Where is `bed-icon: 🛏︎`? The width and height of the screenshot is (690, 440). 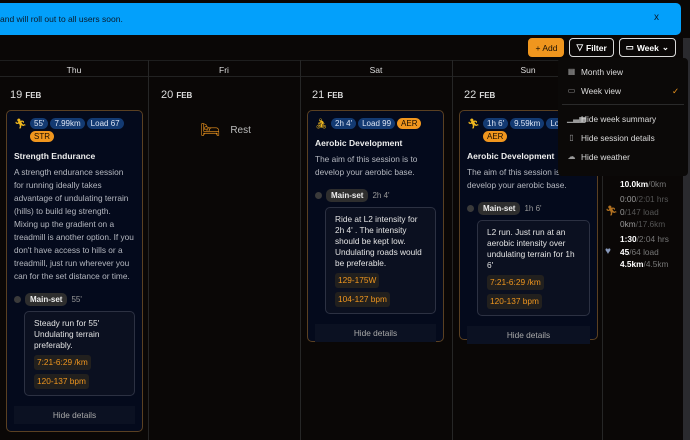 bed-icon: 🛏︎ is located at coordinates (210, 130).